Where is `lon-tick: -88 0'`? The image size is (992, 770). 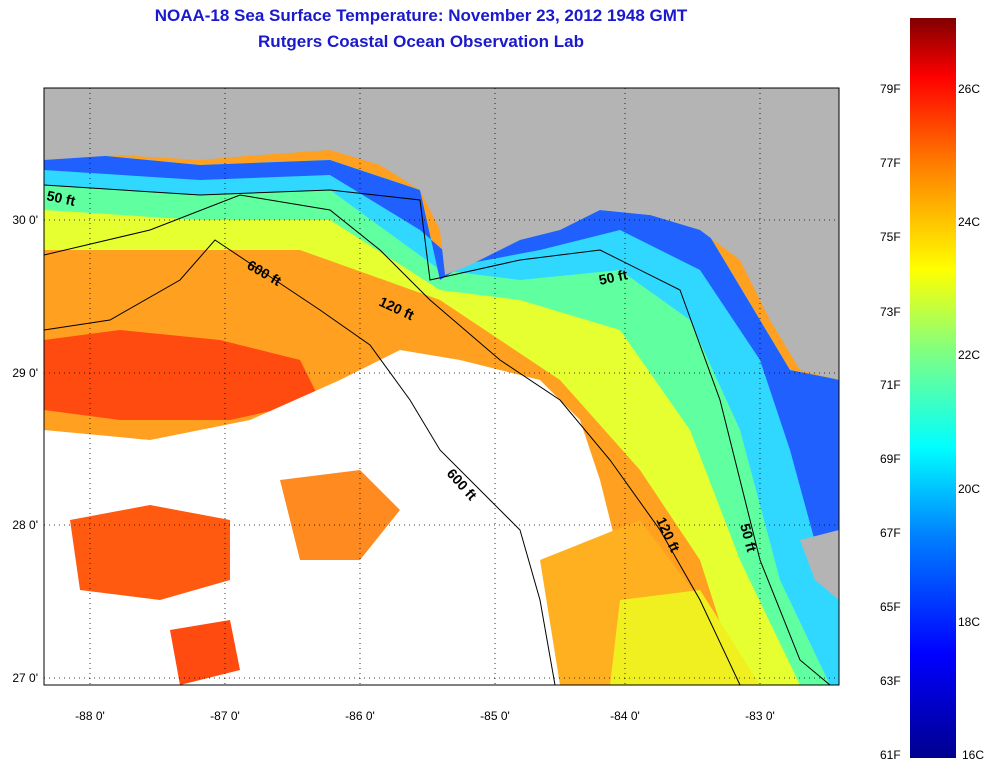 lon-tick: -88 0' is located at coordinates (90, 716).